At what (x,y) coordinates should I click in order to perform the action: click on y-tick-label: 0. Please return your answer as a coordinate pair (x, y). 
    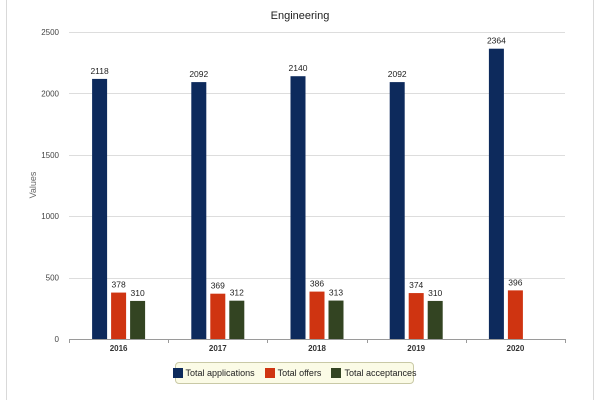
    Looking at the image, I should click on (57, 339).